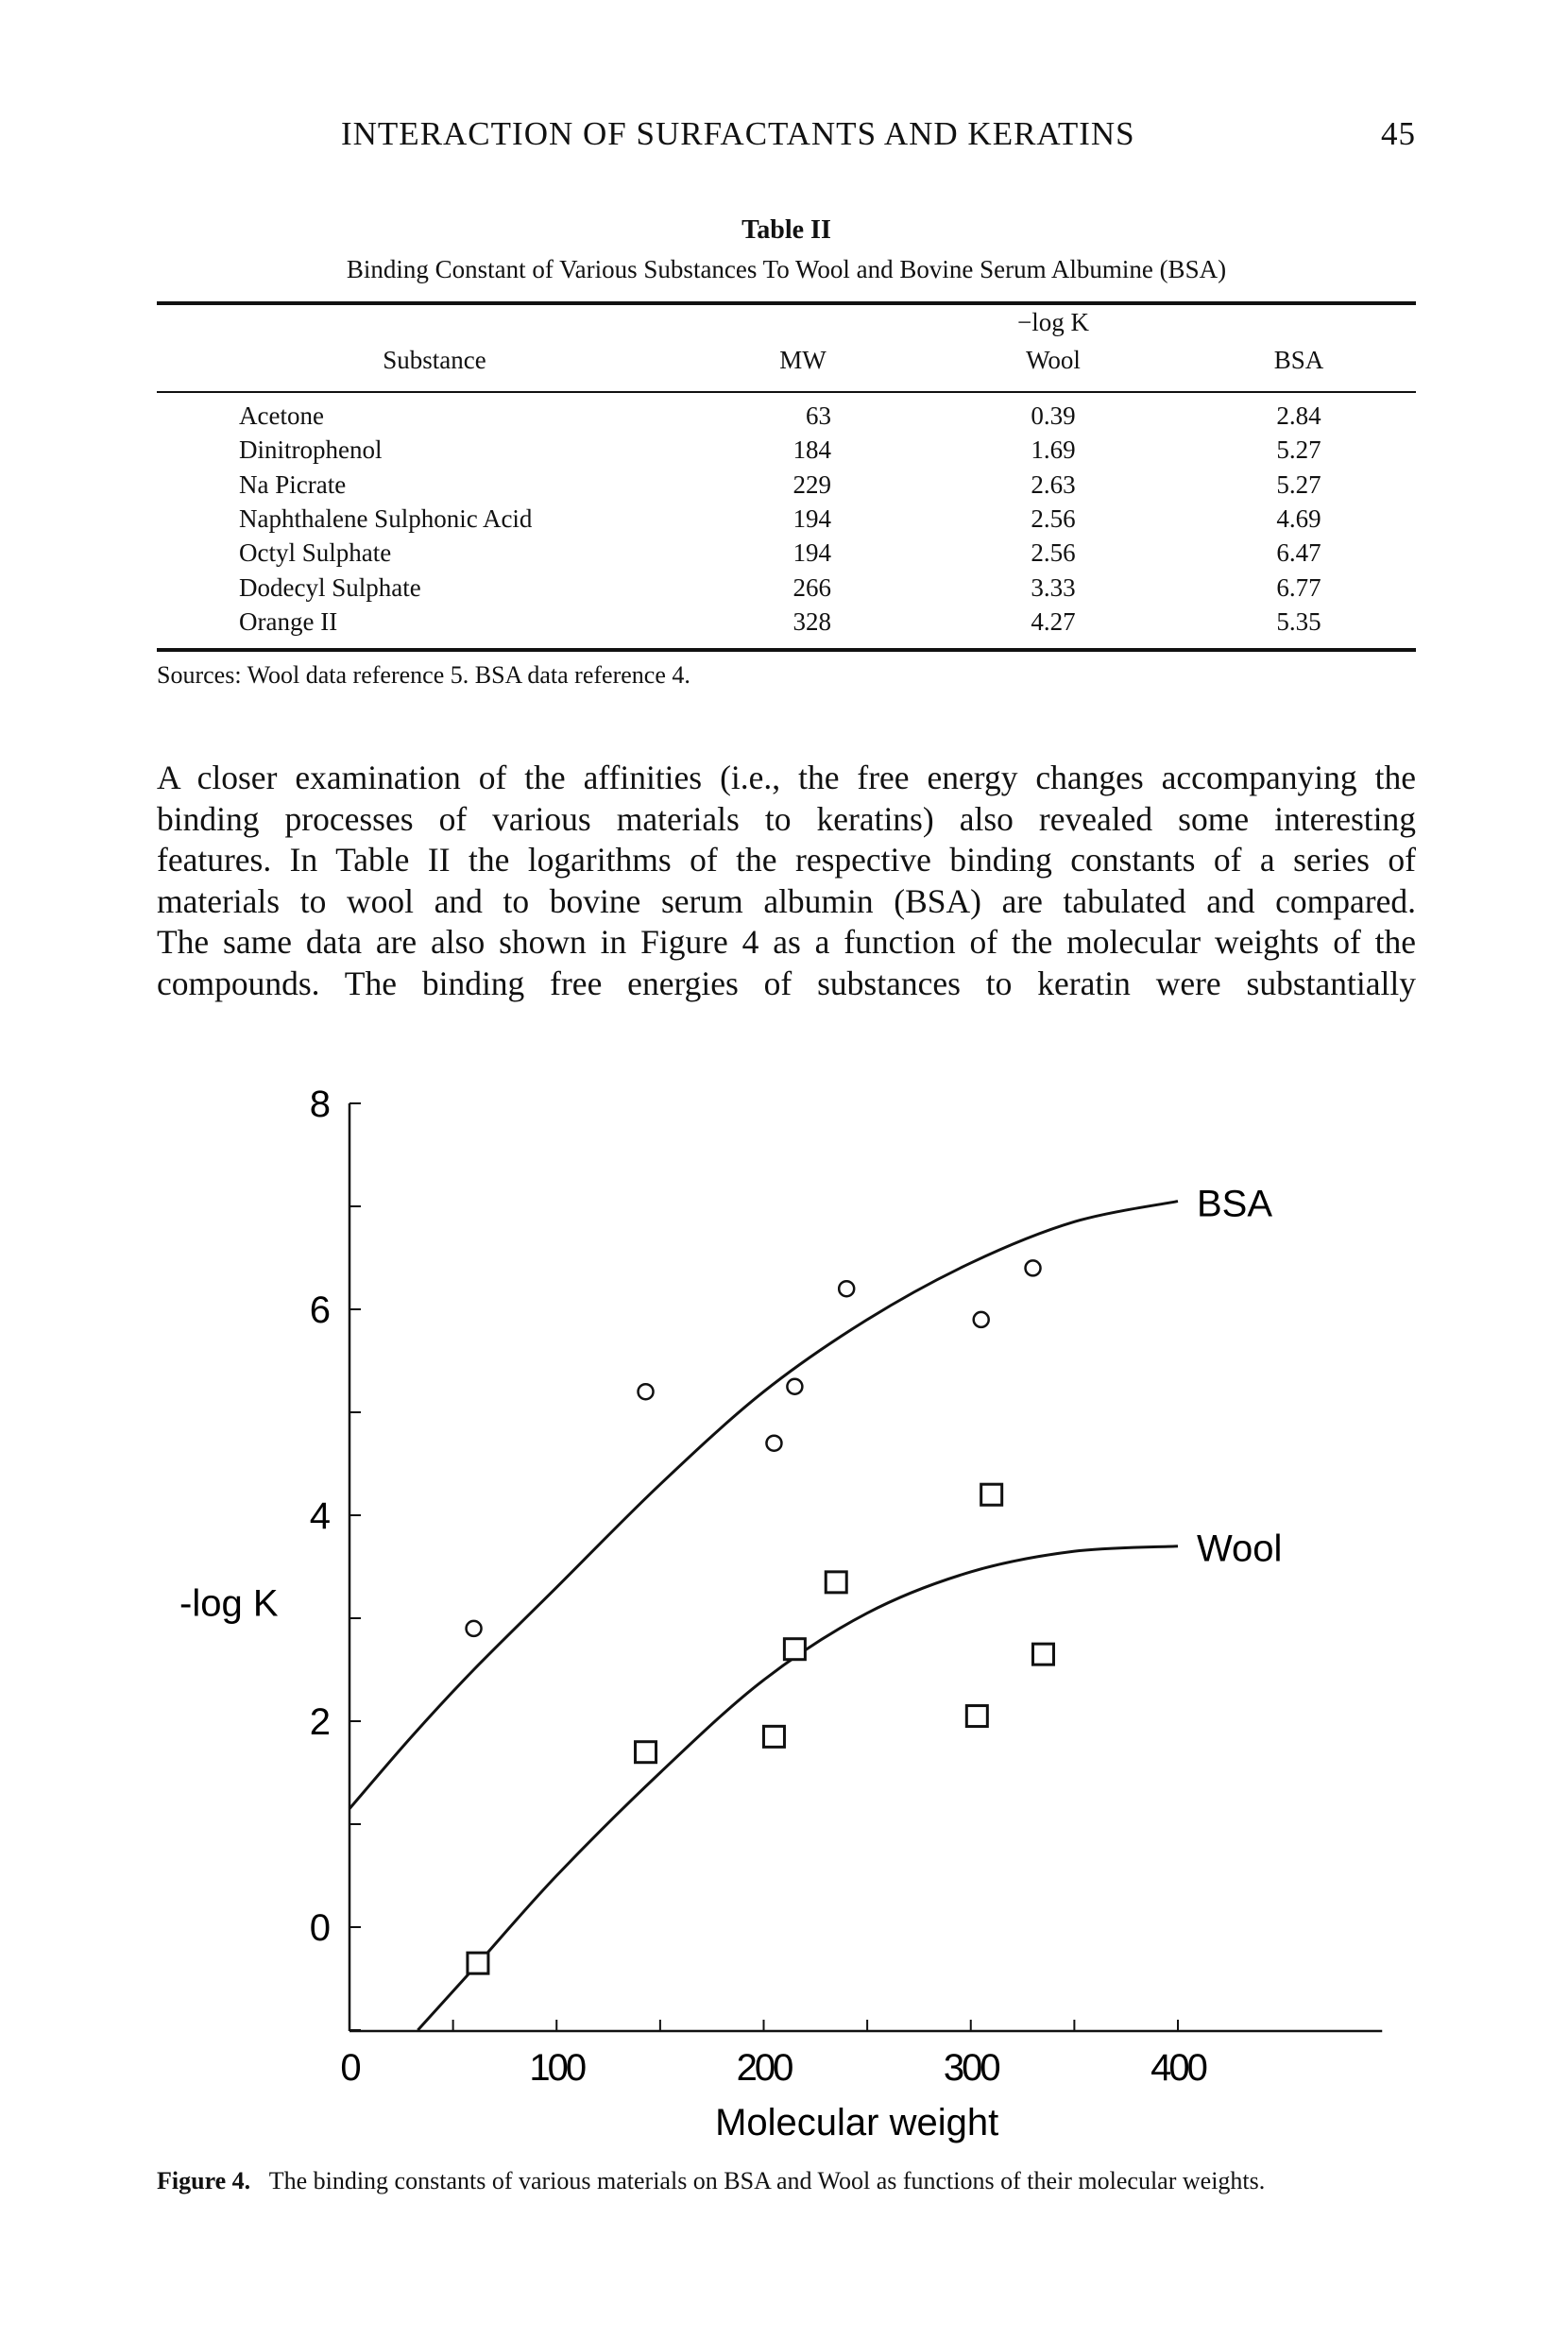 The image size is (1568, 2339). Describe the element at coordinates (798, 1788) in the screenshot. I see `wool-fit-curve` at that location.